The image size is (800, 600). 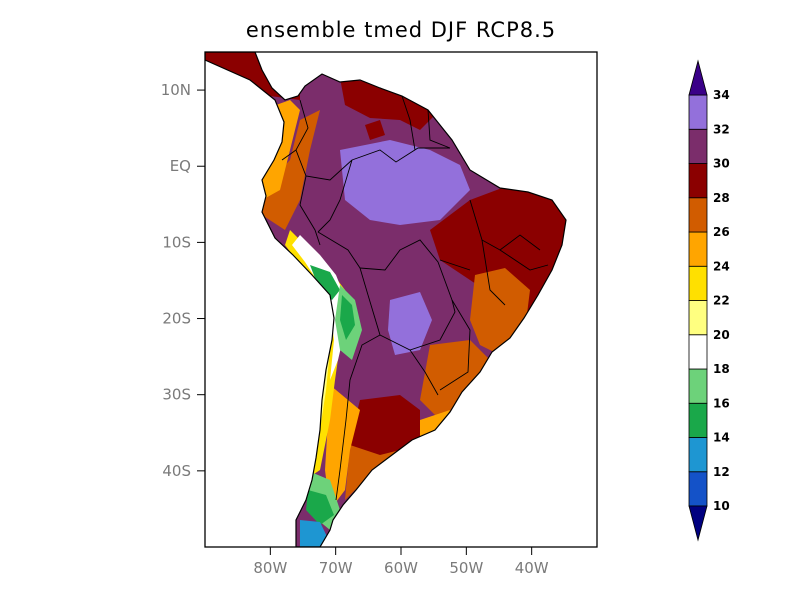 What do you see at coordinates (721, 369) in the screenshot?
I see `colorbar-label: 18` at bounding box center [721, 369].